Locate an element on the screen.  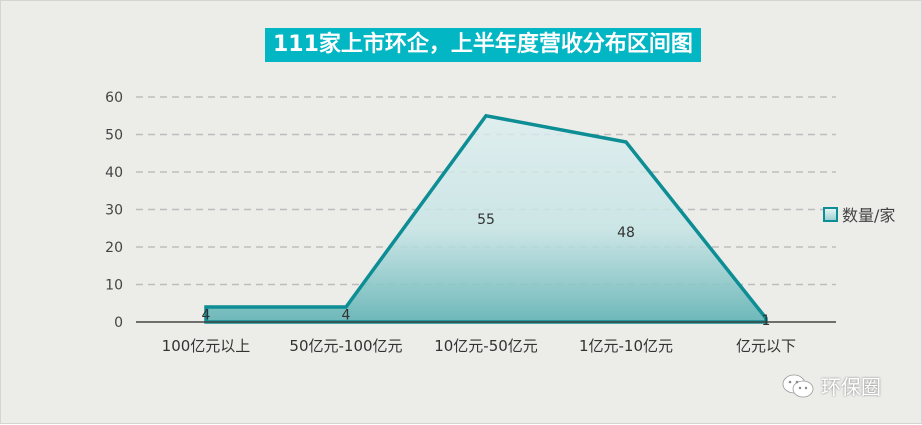
x-tick-label: 50亿元-100亿元 is located at coordinates (345, 346).